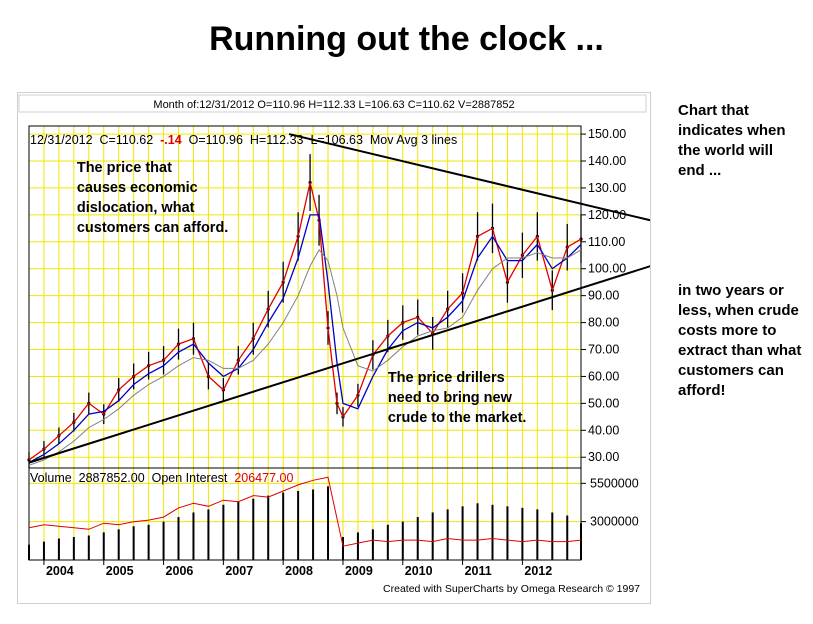 This screenshot has width=813, height=624. I want to click on price-tick-label: 150.00, so click(607, 134).